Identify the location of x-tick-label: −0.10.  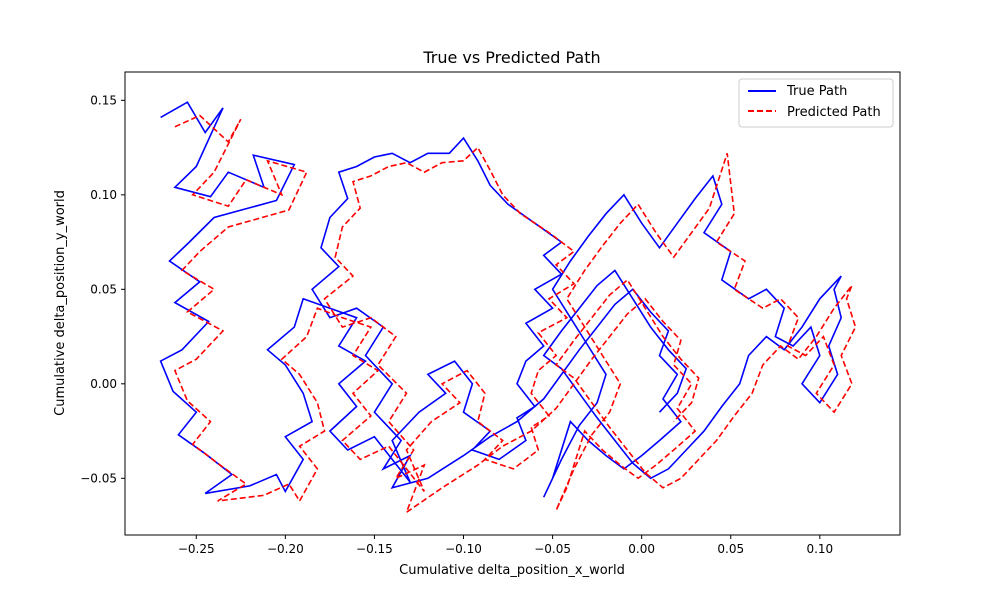
(463, 549).